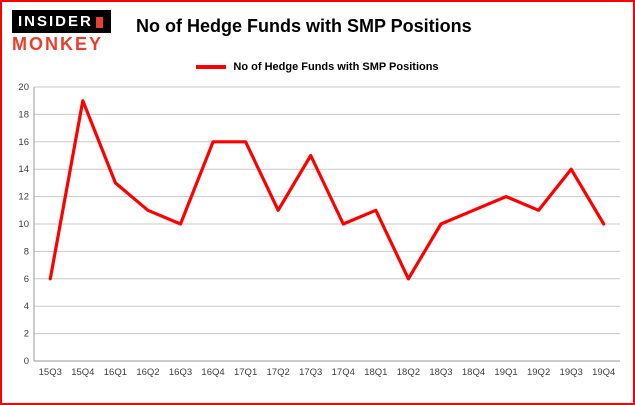 The height and width of the screenshot is (405, 635). Describe the element at coordinates (58, 44) in the screenshot. I see `logo-monkey-text: MONKEY` at that location.